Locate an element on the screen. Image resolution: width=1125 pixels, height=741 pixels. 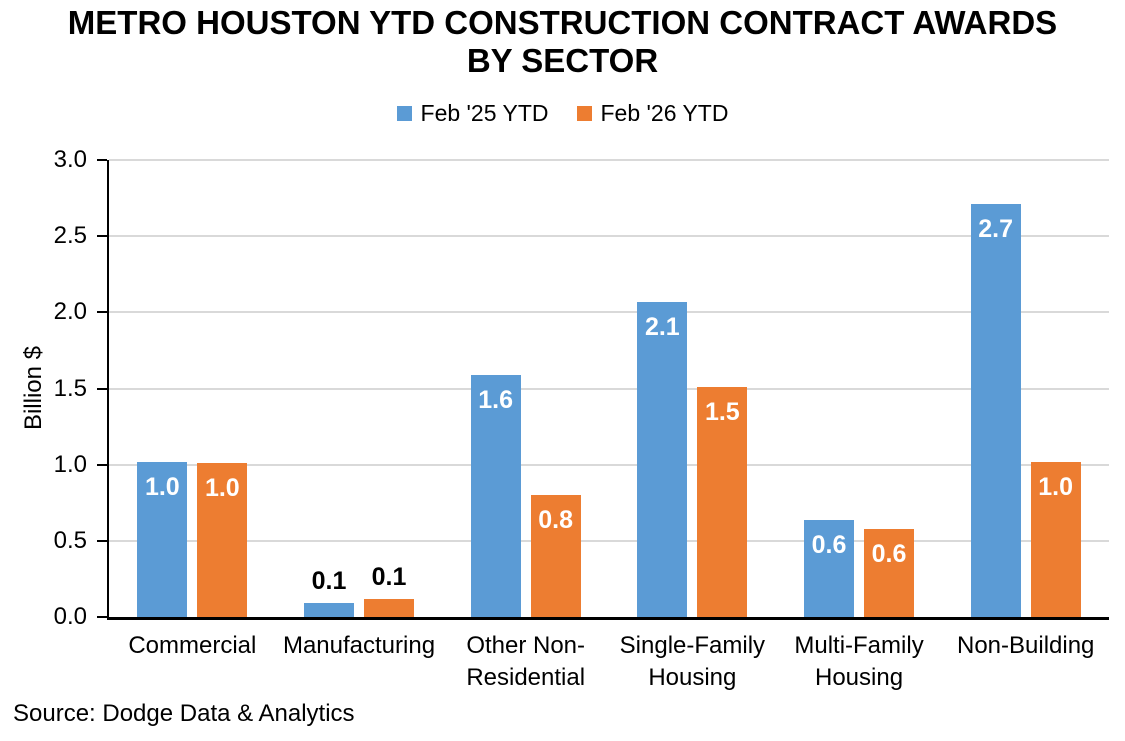
bar-group: 0.6 0.6 is located at coordinates (859, 568).